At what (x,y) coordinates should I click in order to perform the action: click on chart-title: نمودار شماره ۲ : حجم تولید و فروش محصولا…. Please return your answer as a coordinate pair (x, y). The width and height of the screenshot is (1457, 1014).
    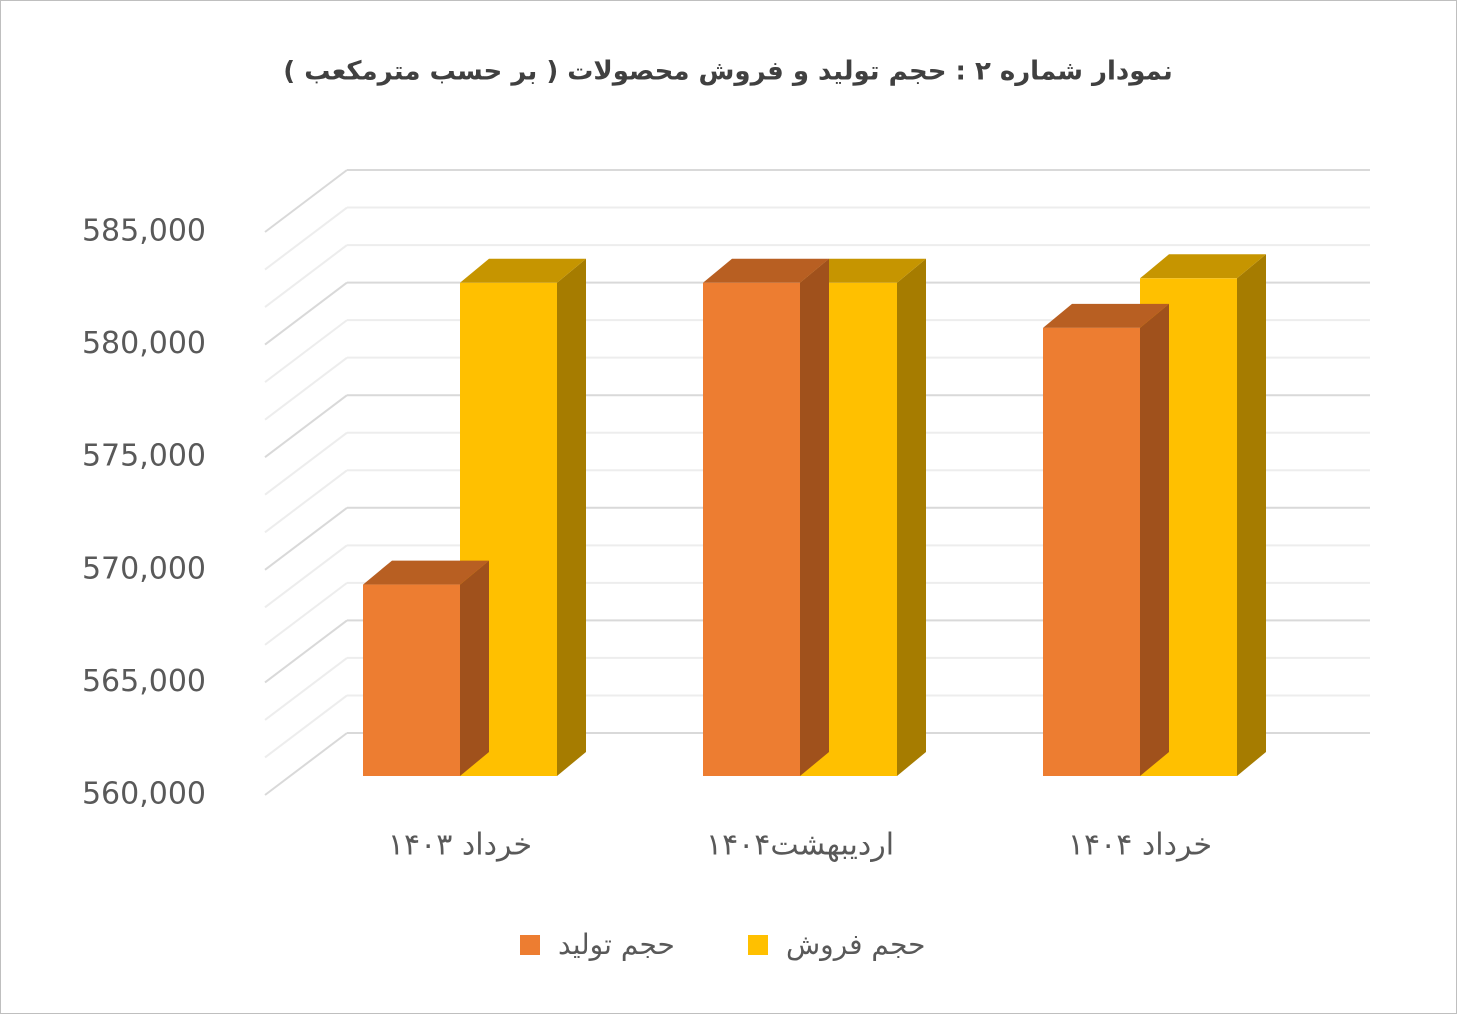
    Looking at the image, I should click on (727, 72).